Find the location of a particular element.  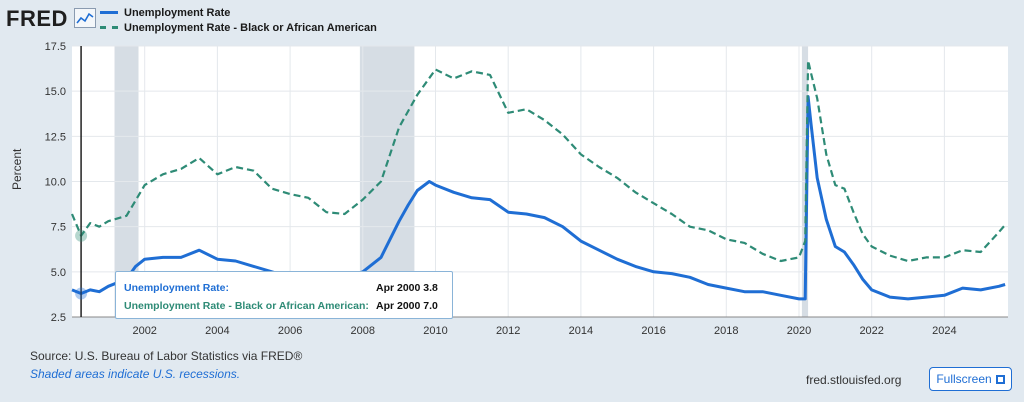

chart-line-icon is located at coordinates (85, 18).